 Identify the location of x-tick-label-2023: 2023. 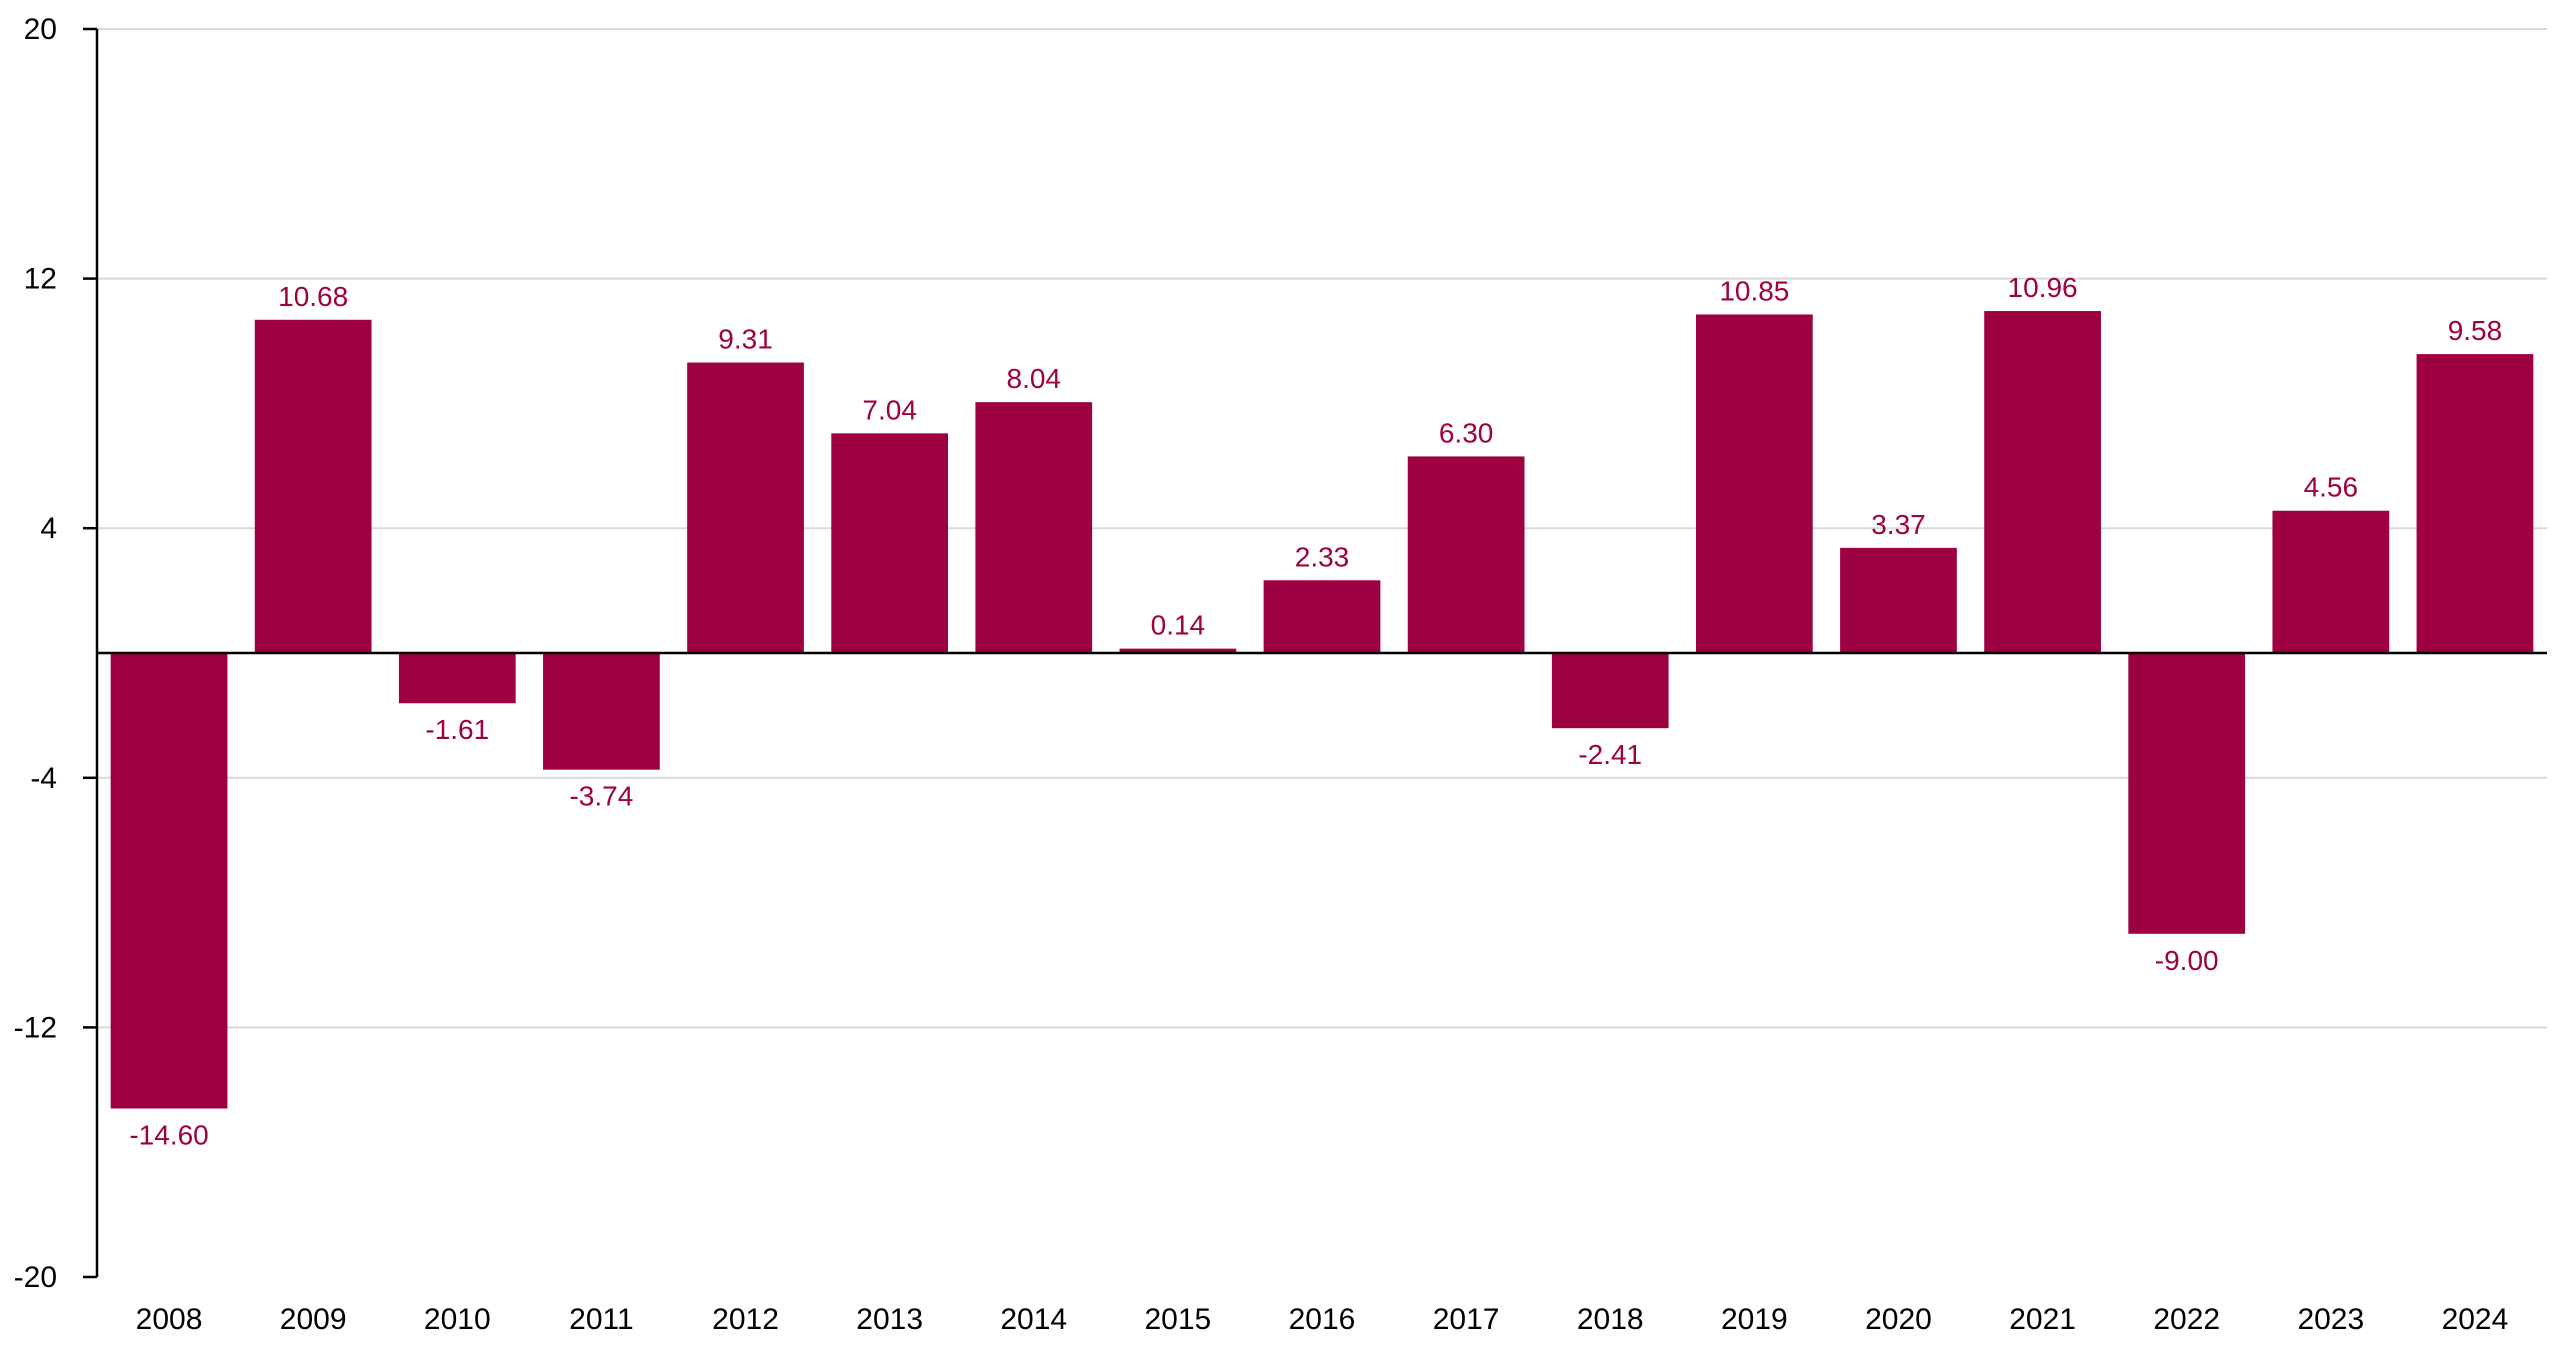
(2330, 1319).